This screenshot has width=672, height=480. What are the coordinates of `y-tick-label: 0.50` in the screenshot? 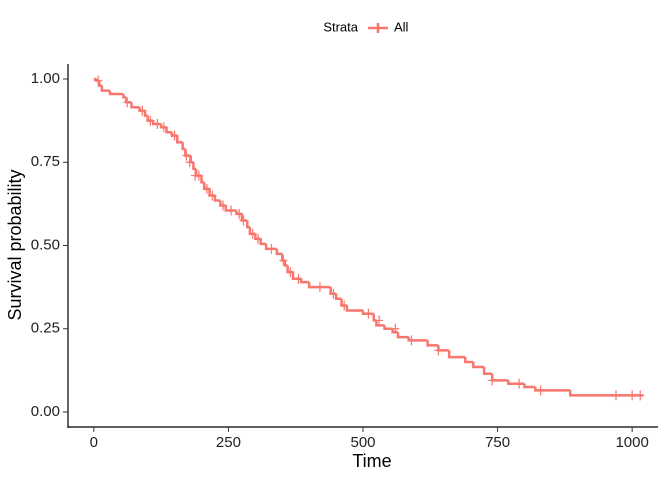 It's located at (45, 244).